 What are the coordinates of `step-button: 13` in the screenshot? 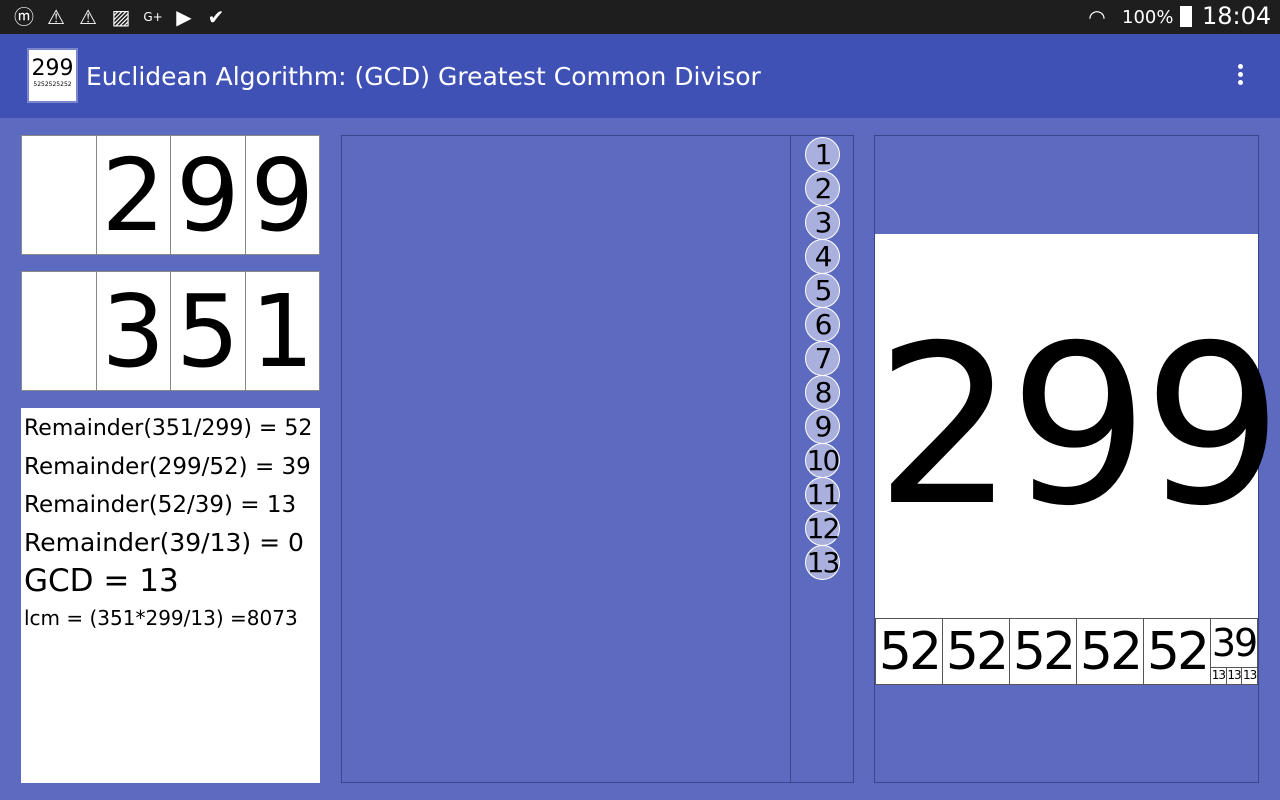 It's located at (822, 562).